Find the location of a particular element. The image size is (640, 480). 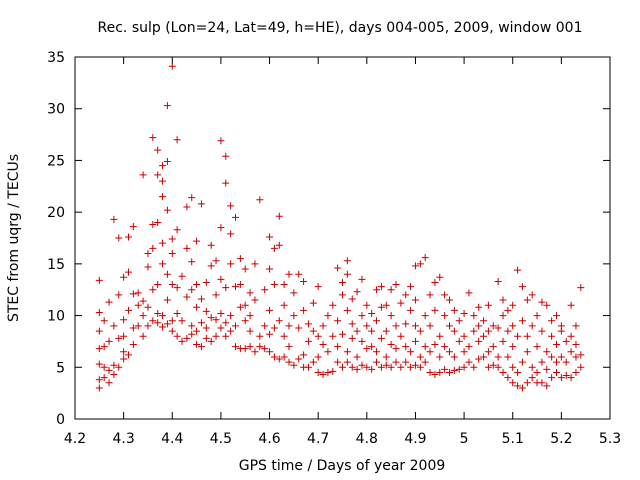

x-tick-label: 5.3 is located at coordinates (610, 439).